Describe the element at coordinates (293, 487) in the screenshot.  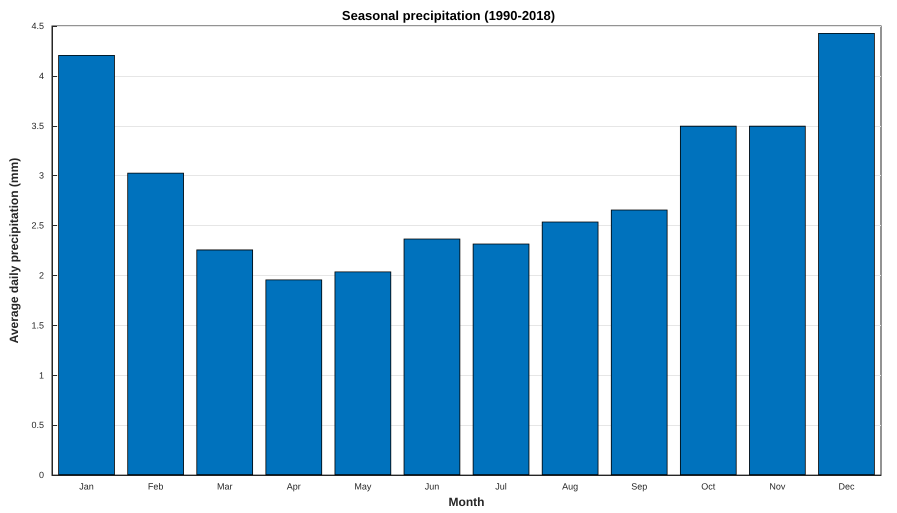
I see `x-tick-label: Apr` at that location.